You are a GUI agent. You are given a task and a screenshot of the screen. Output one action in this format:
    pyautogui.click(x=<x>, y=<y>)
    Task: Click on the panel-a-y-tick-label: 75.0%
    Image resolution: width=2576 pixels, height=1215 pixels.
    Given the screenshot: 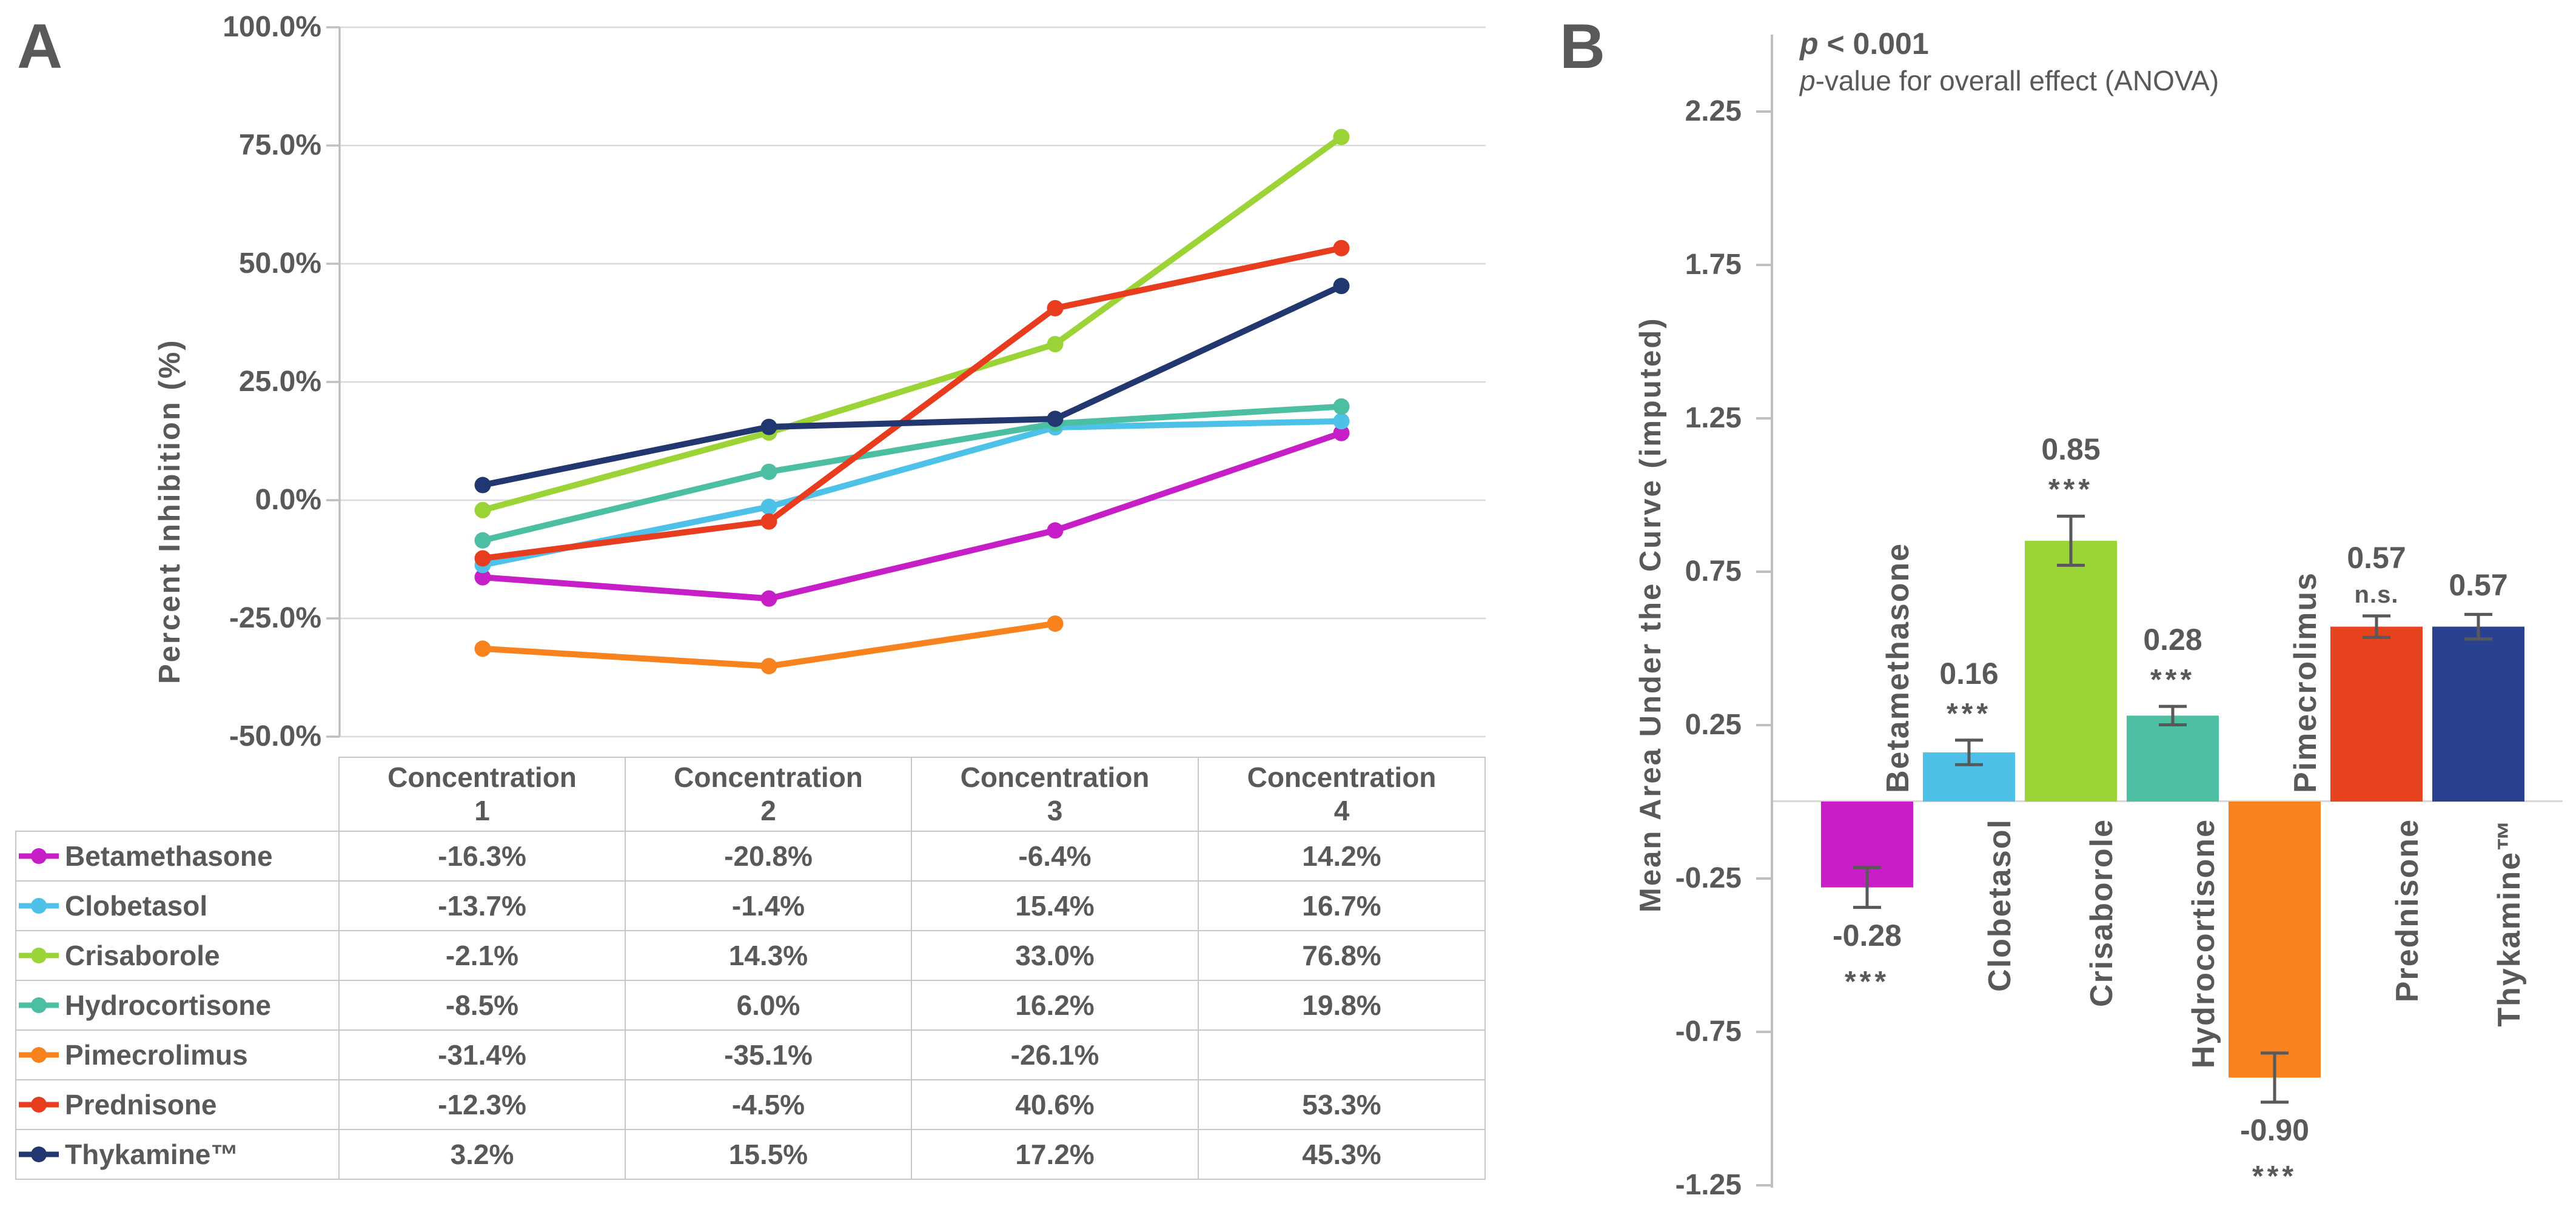 What is the action you would take?
    pyautogui.click(x=279, y=145)
    